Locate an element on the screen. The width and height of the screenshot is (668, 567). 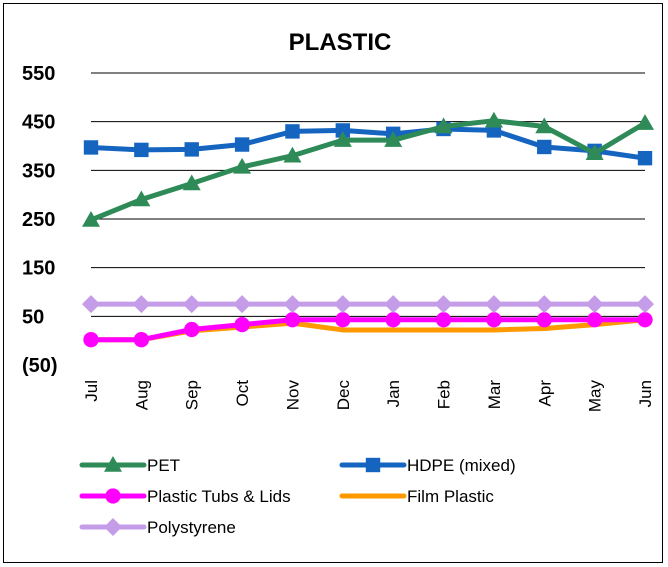
x-tick-label: Jan is located at coordinates (393, 393).